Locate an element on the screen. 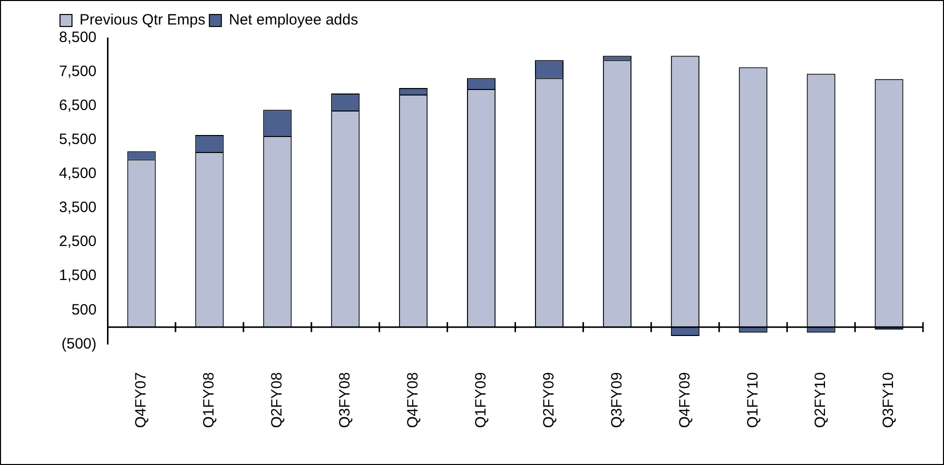 The image size is (944, 465). x-tick-label: Q3FY10 is located at coordinates (889, 400).